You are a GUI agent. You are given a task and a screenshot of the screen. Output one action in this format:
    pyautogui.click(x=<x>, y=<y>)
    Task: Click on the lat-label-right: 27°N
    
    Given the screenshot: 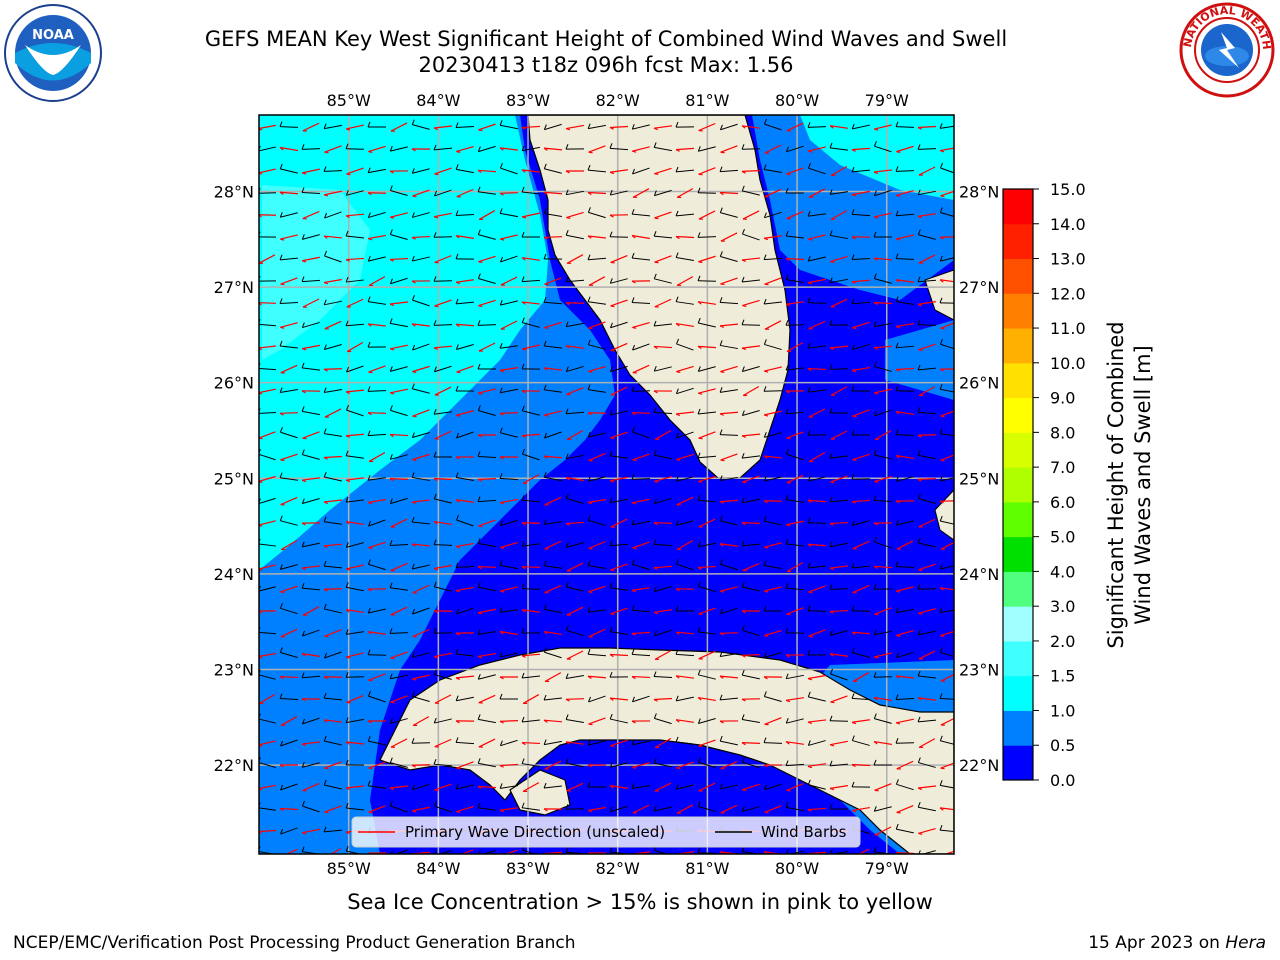 What is the action you would take?
    pyautogui.click(x=979, y=287)
    